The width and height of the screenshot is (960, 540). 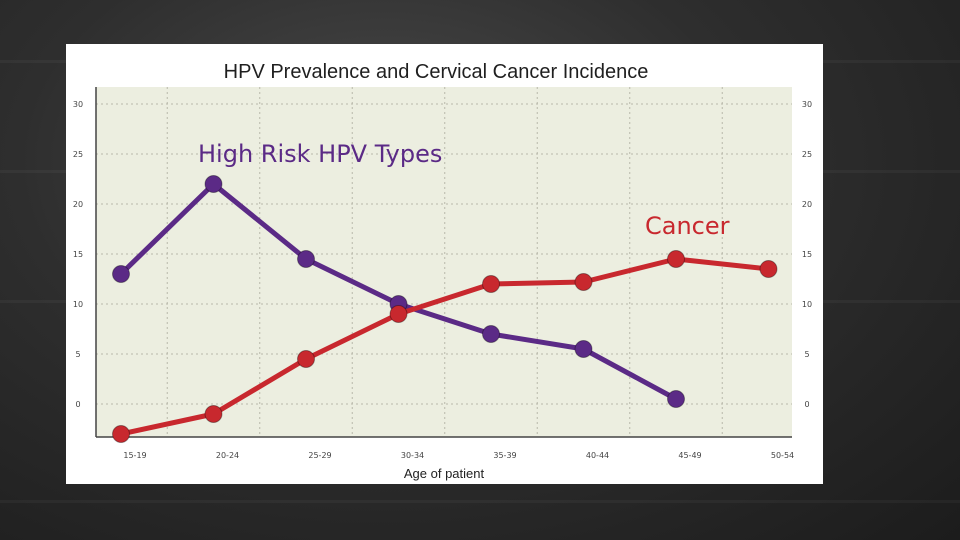 What do you see at coordinates (807, 204) in the screenshot?
I see `y-tick-label-right: 20` at bounding box center [807, 204].